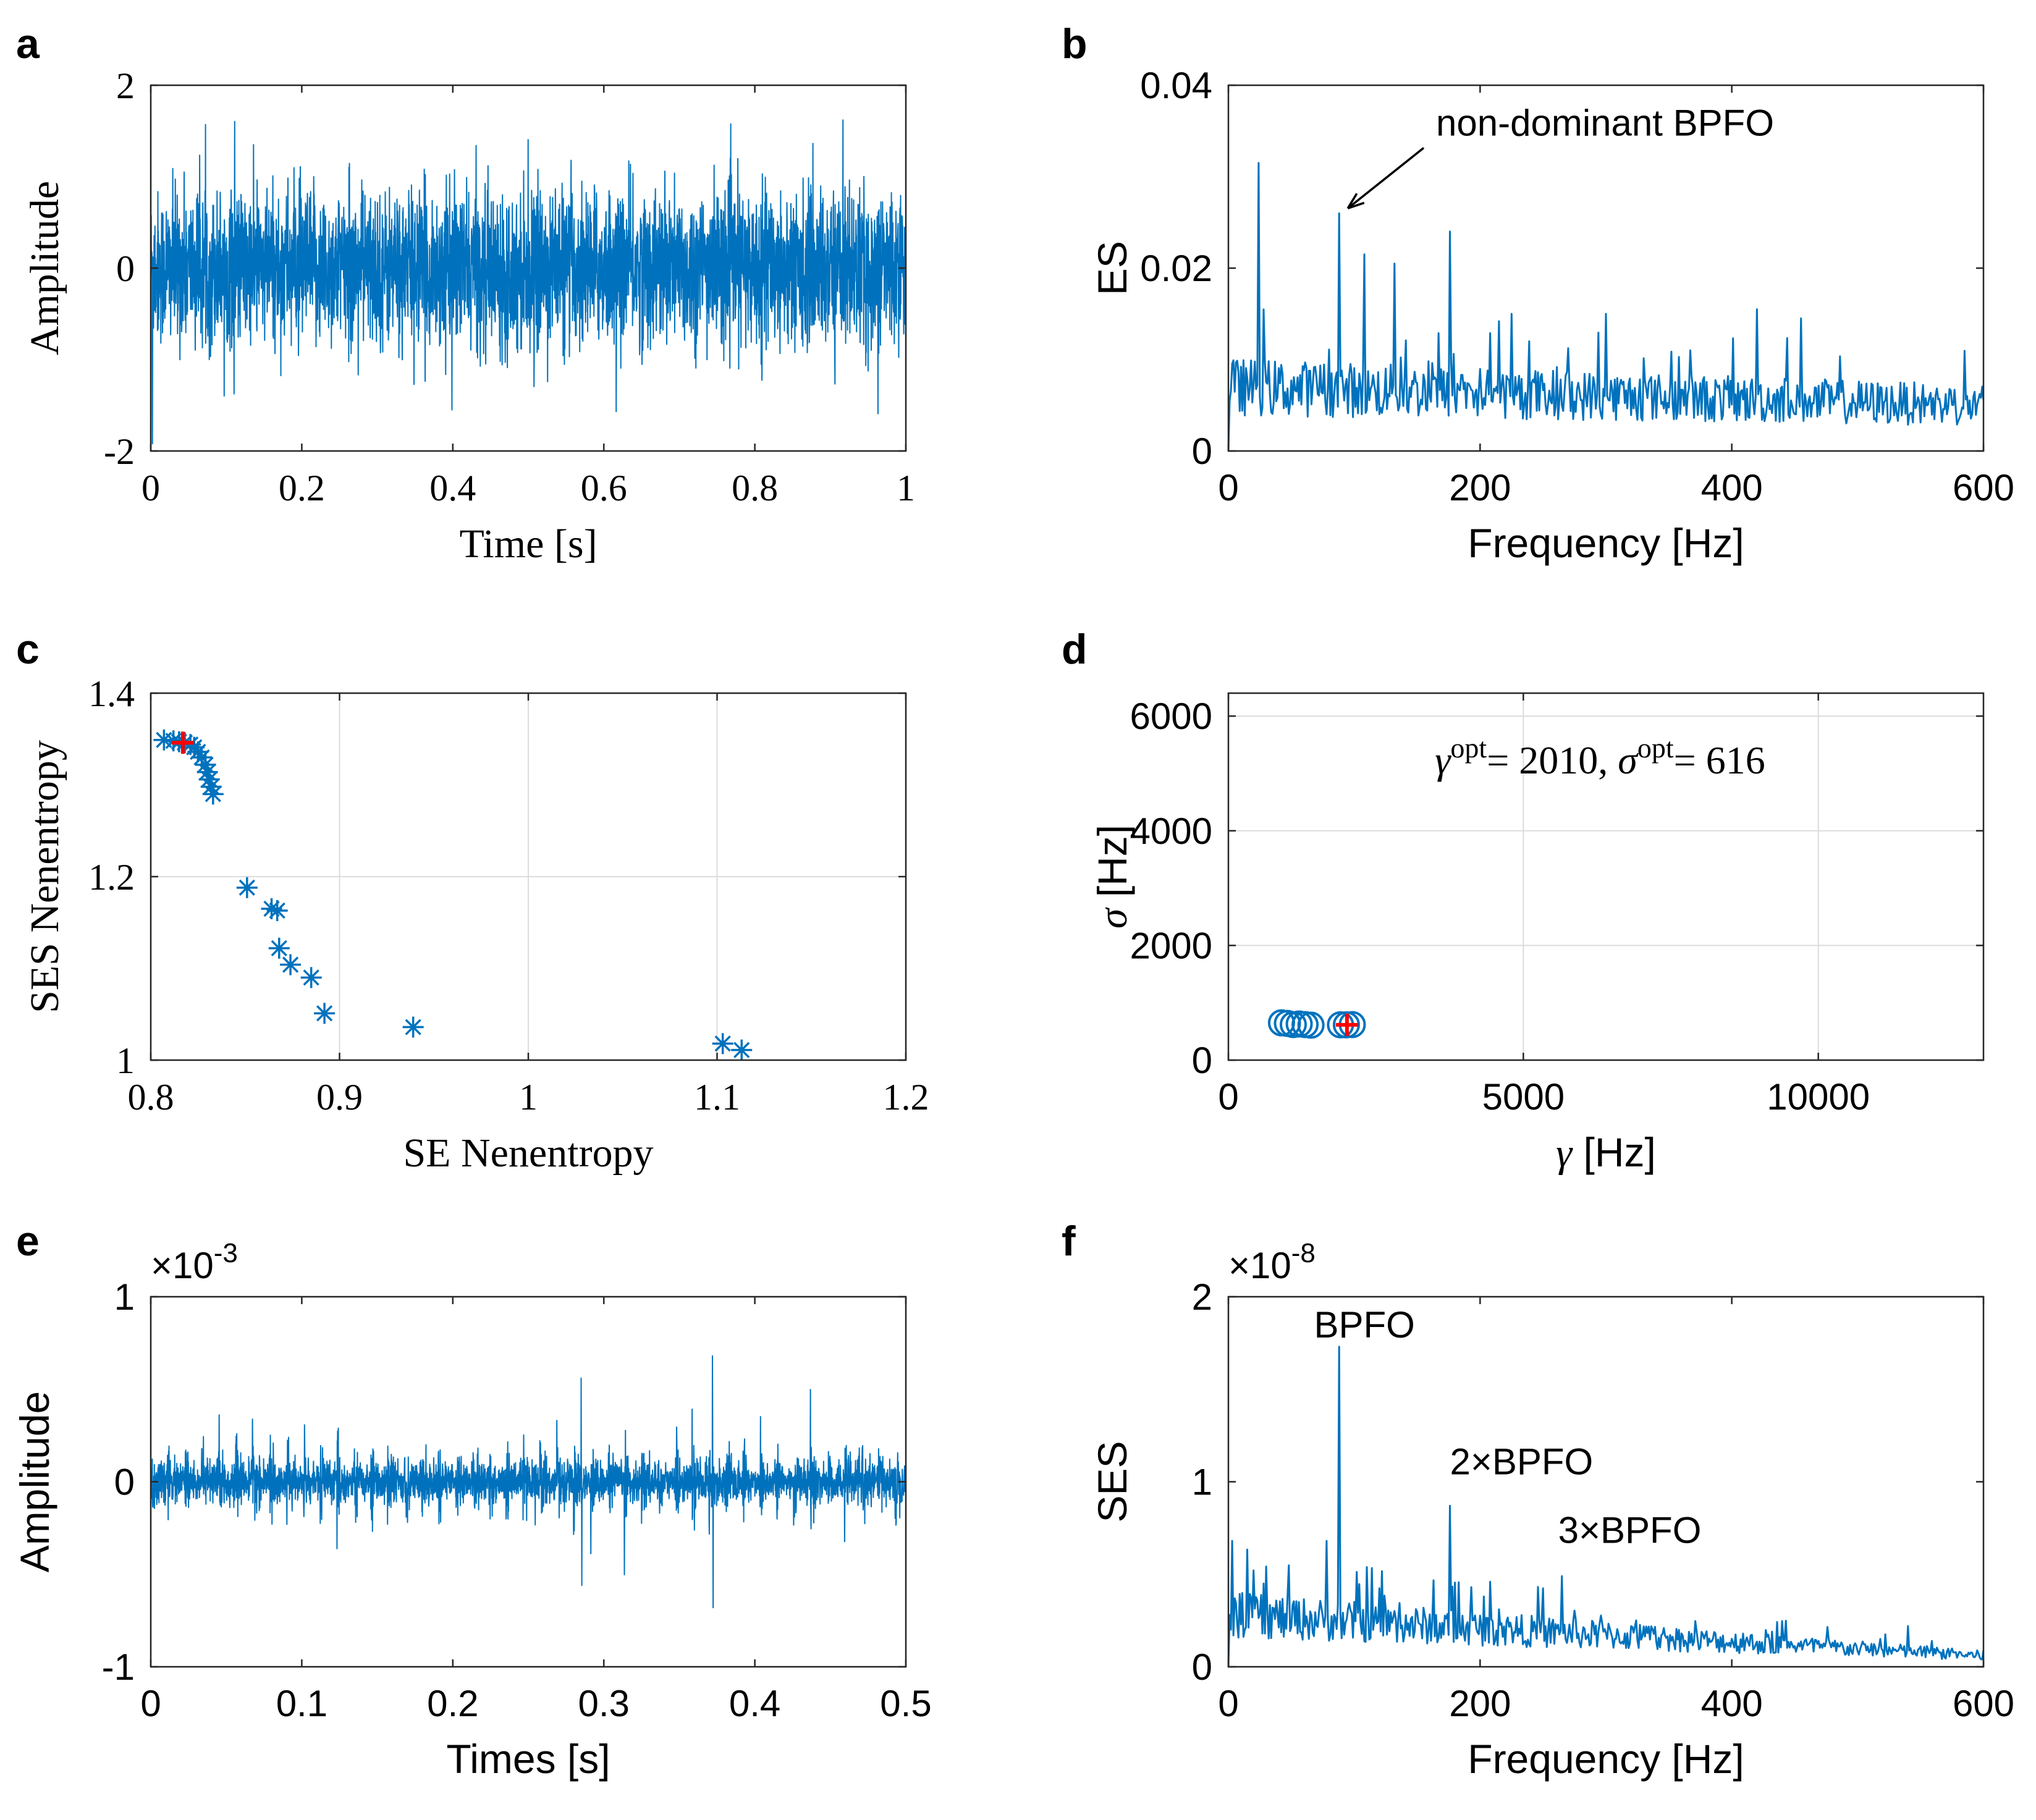 The width and height of the screenshot is (2036, 1820). What do you see at coordinates (1523, 1097) in the screenshot?
I see `x-tick-label: 5000` at bounding box center [1523, 1097].